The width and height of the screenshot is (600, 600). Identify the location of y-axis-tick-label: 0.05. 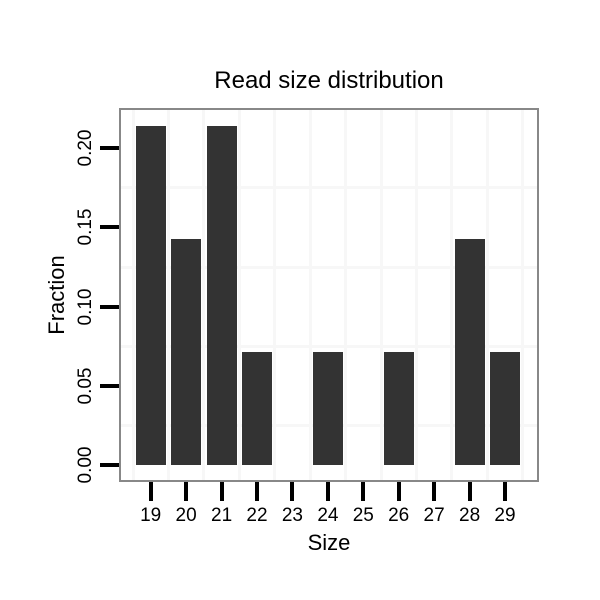
(85, 386).